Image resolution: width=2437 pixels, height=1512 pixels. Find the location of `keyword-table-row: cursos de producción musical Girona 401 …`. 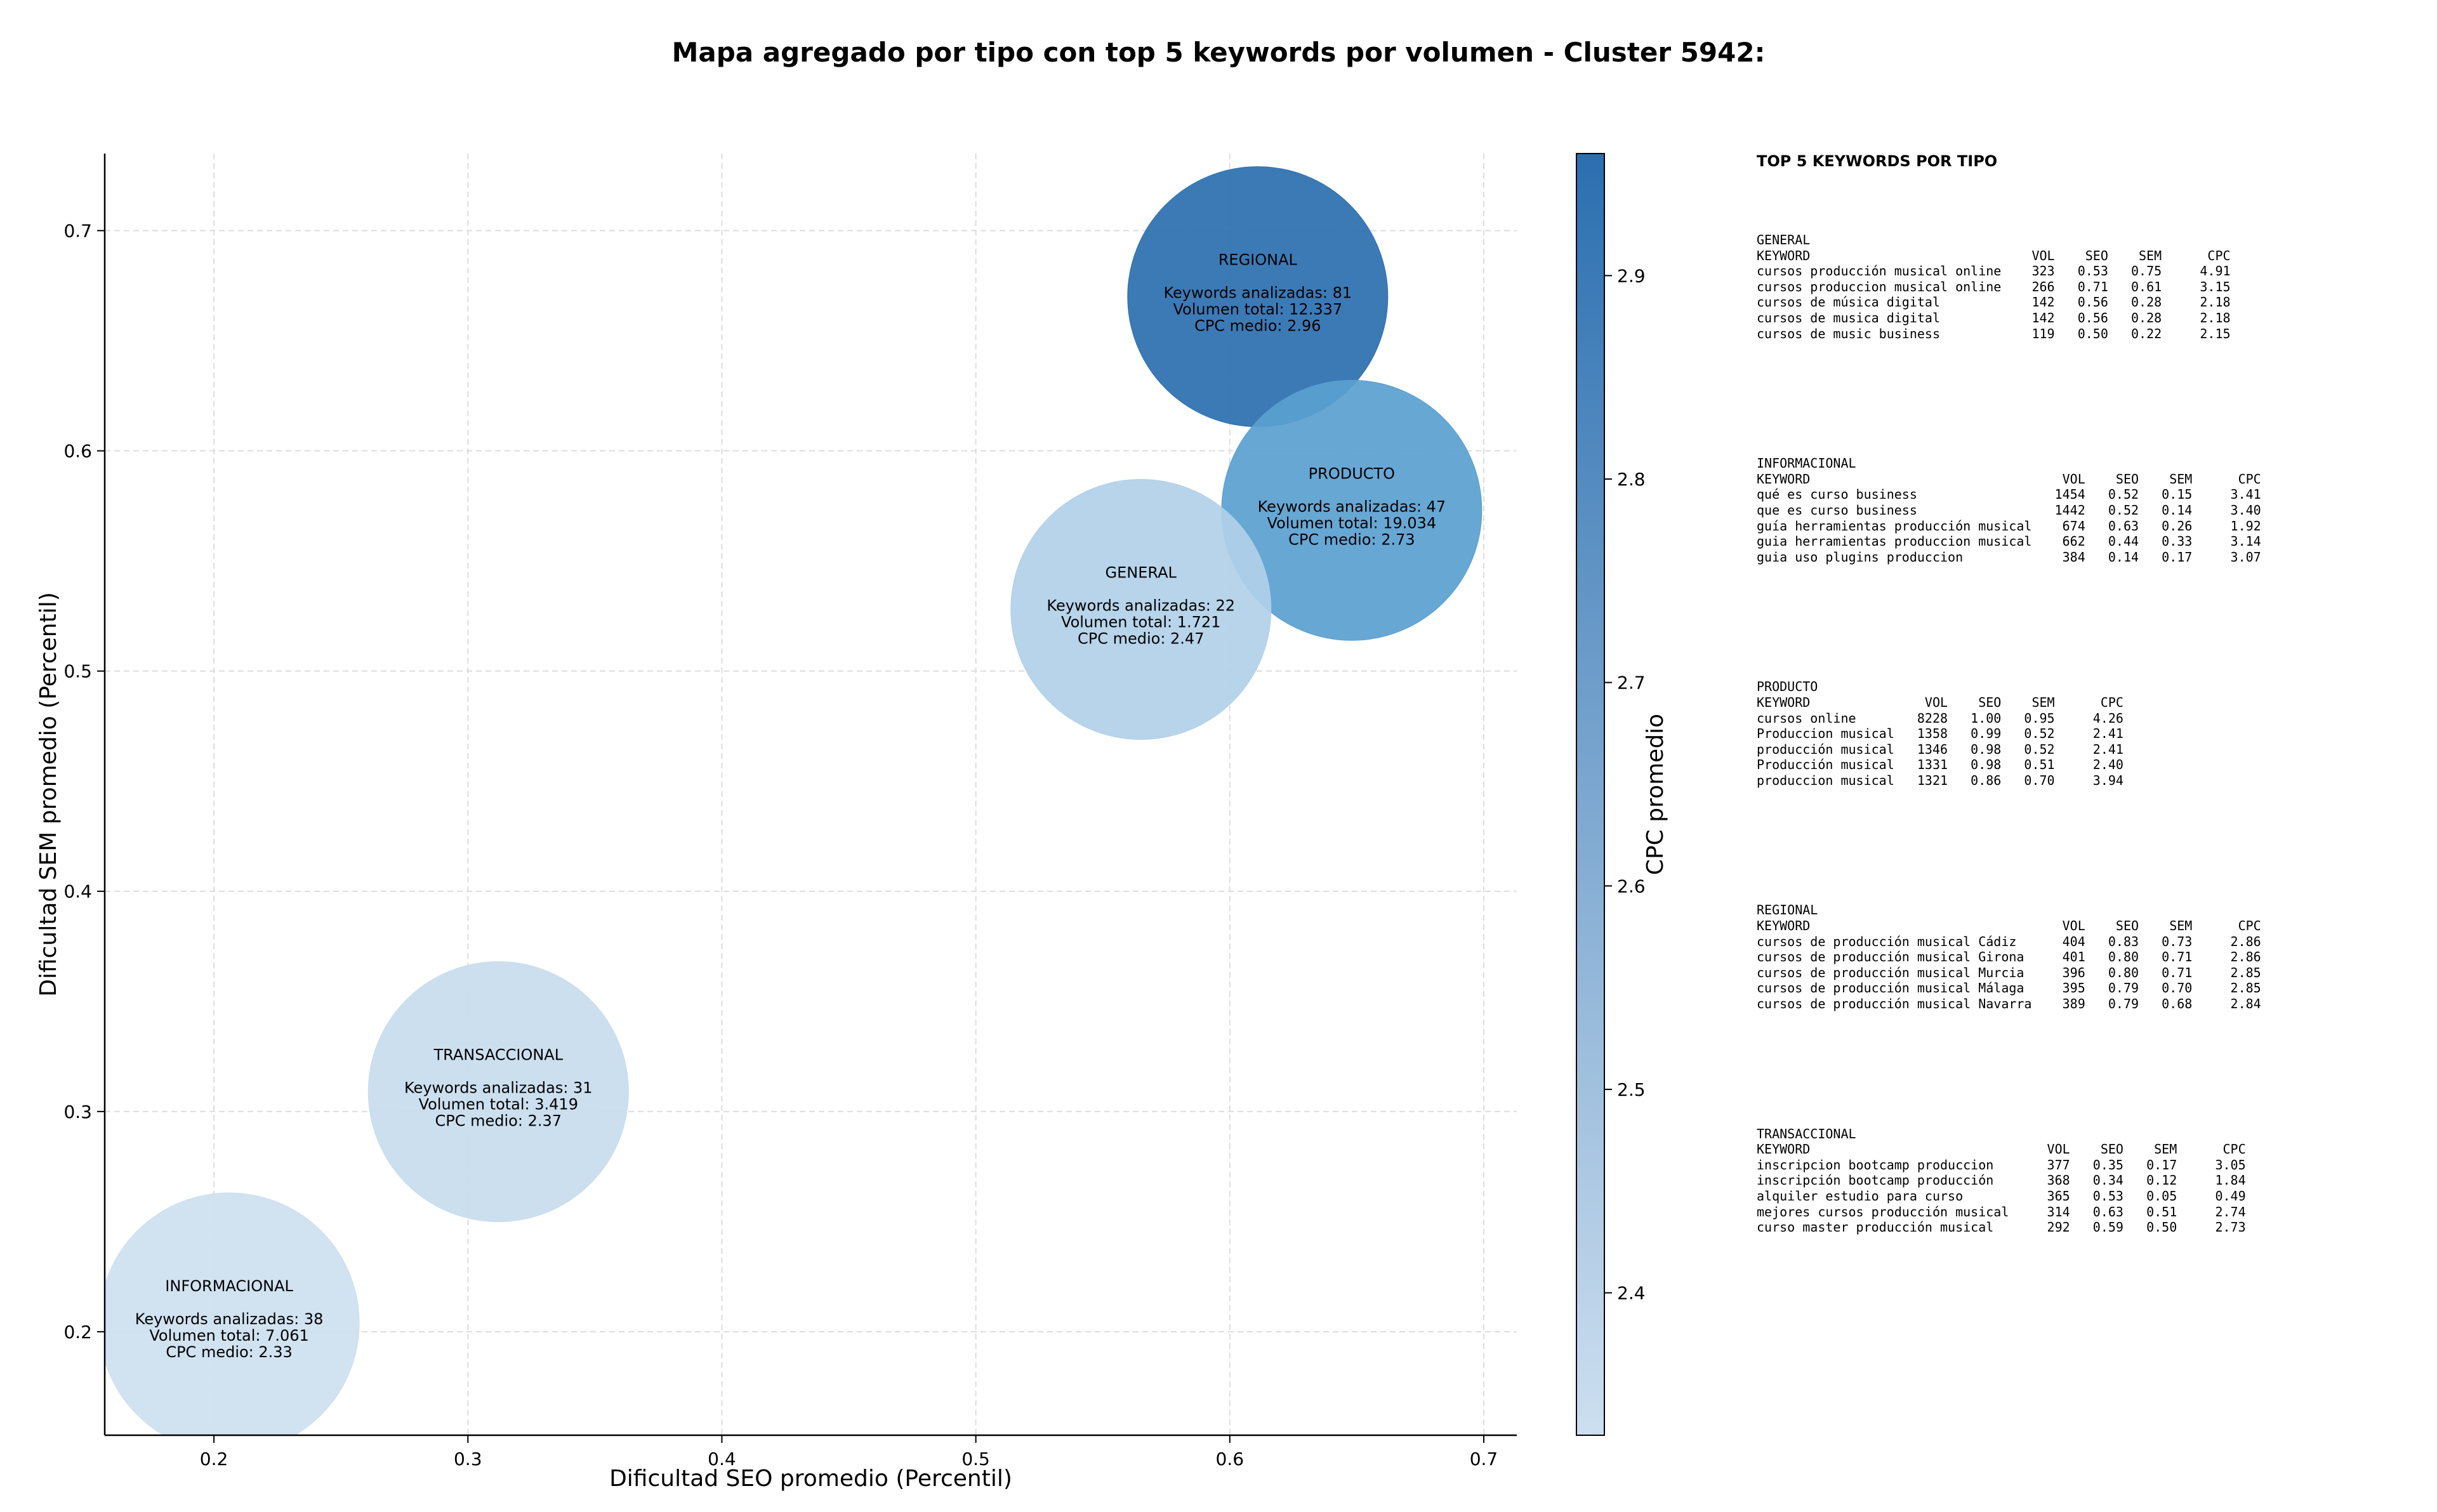

keyword-table-row: cursos de producción musical Girona 401 … is located at coordinates (2009, 957).